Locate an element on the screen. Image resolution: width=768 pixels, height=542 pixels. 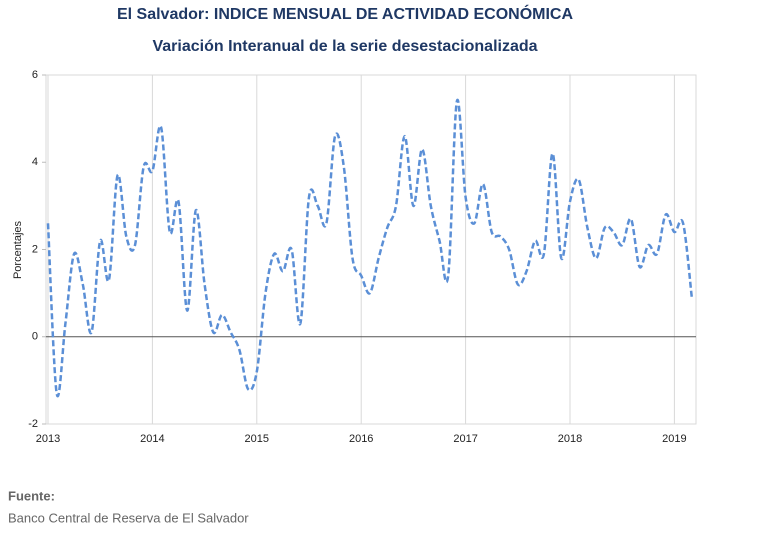
x-tick-label: 2014 is located at coordinates (152, 439).